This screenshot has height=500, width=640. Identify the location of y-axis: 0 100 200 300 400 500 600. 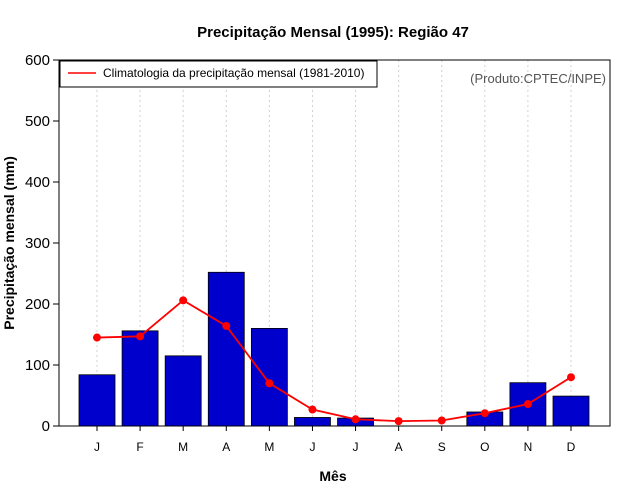
(42, 243).